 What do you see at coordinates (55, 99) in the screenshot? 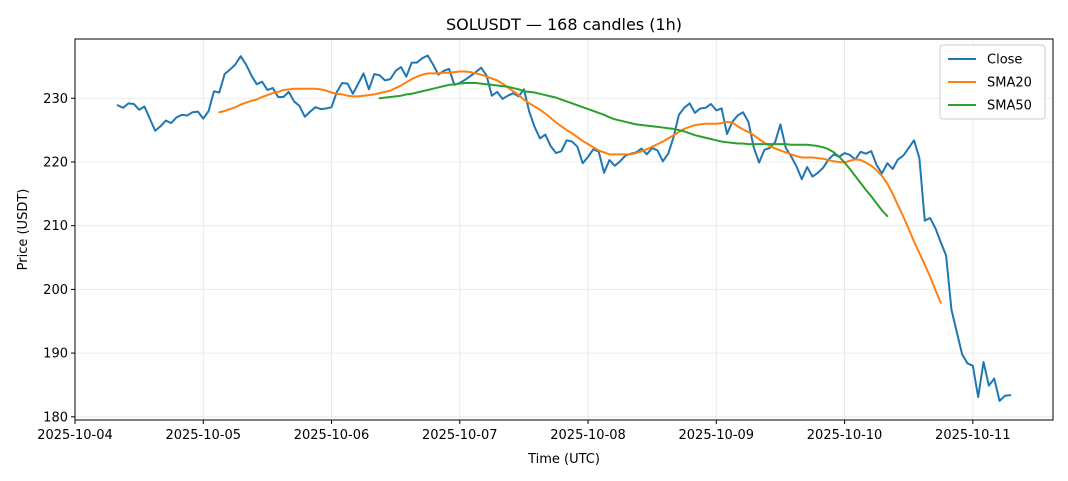
I see `y-tick-label: 230` at bounding box center [55, 99].